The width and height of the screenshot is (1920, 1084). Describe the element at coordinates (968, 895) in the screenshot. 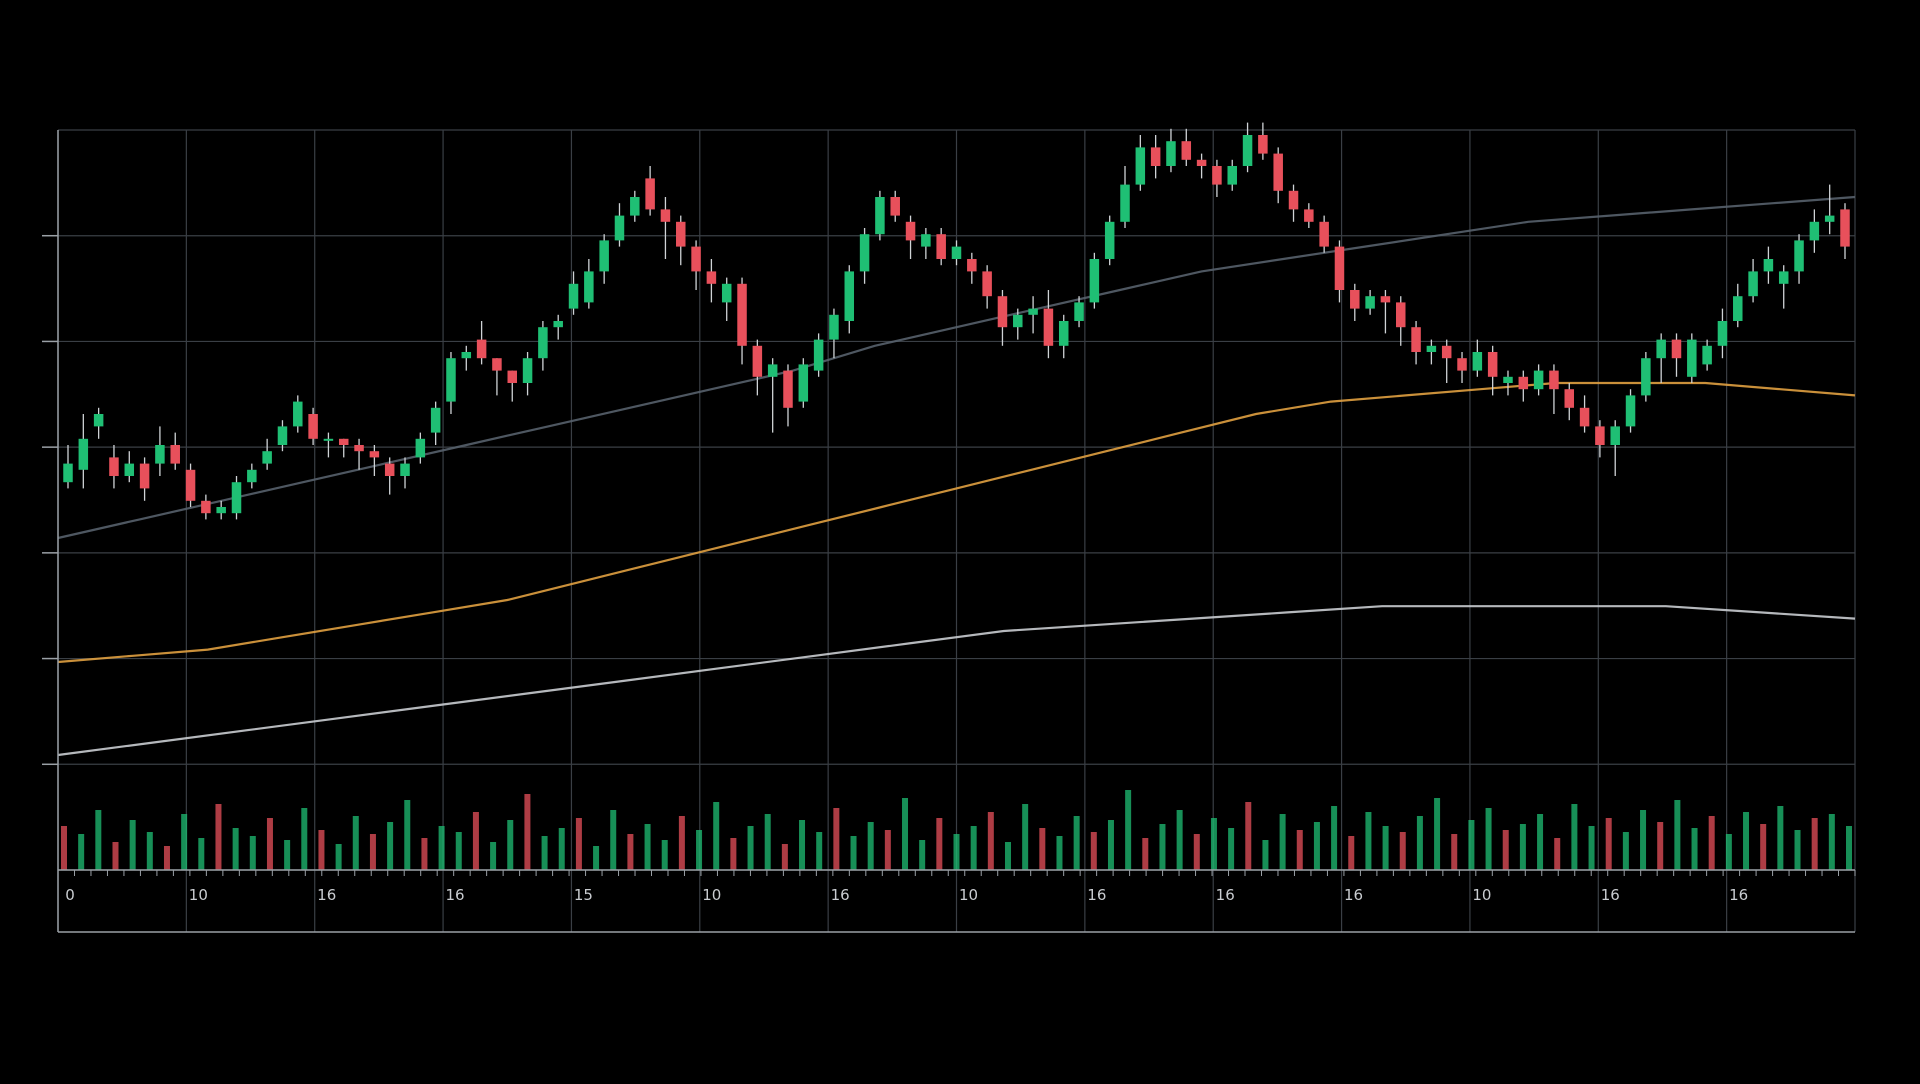

I see `x-tick-label: 10` at that location.